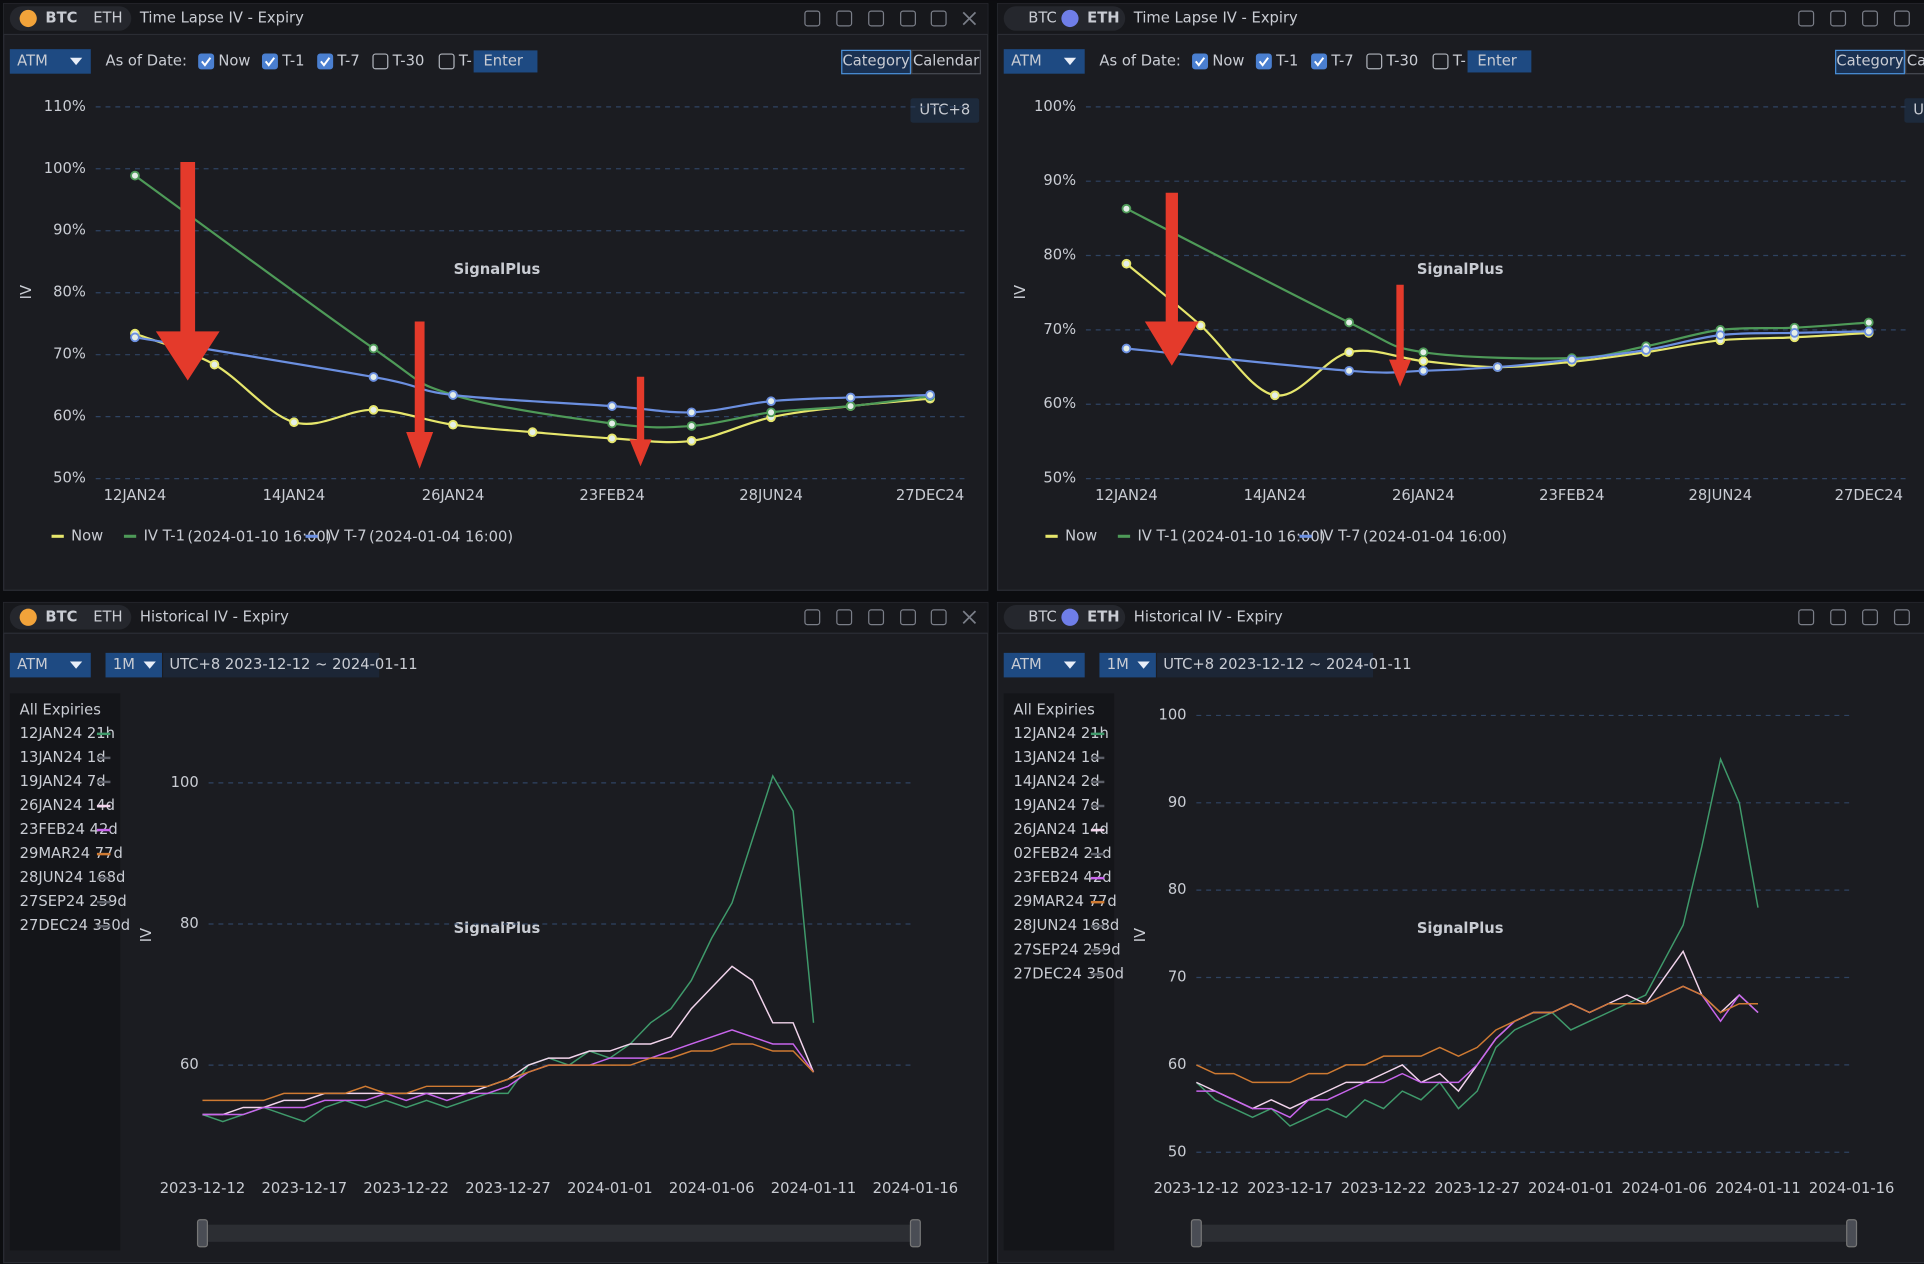  I want to click on panel-title: Time Lapse IV - Expiry, so click(1215, 17).